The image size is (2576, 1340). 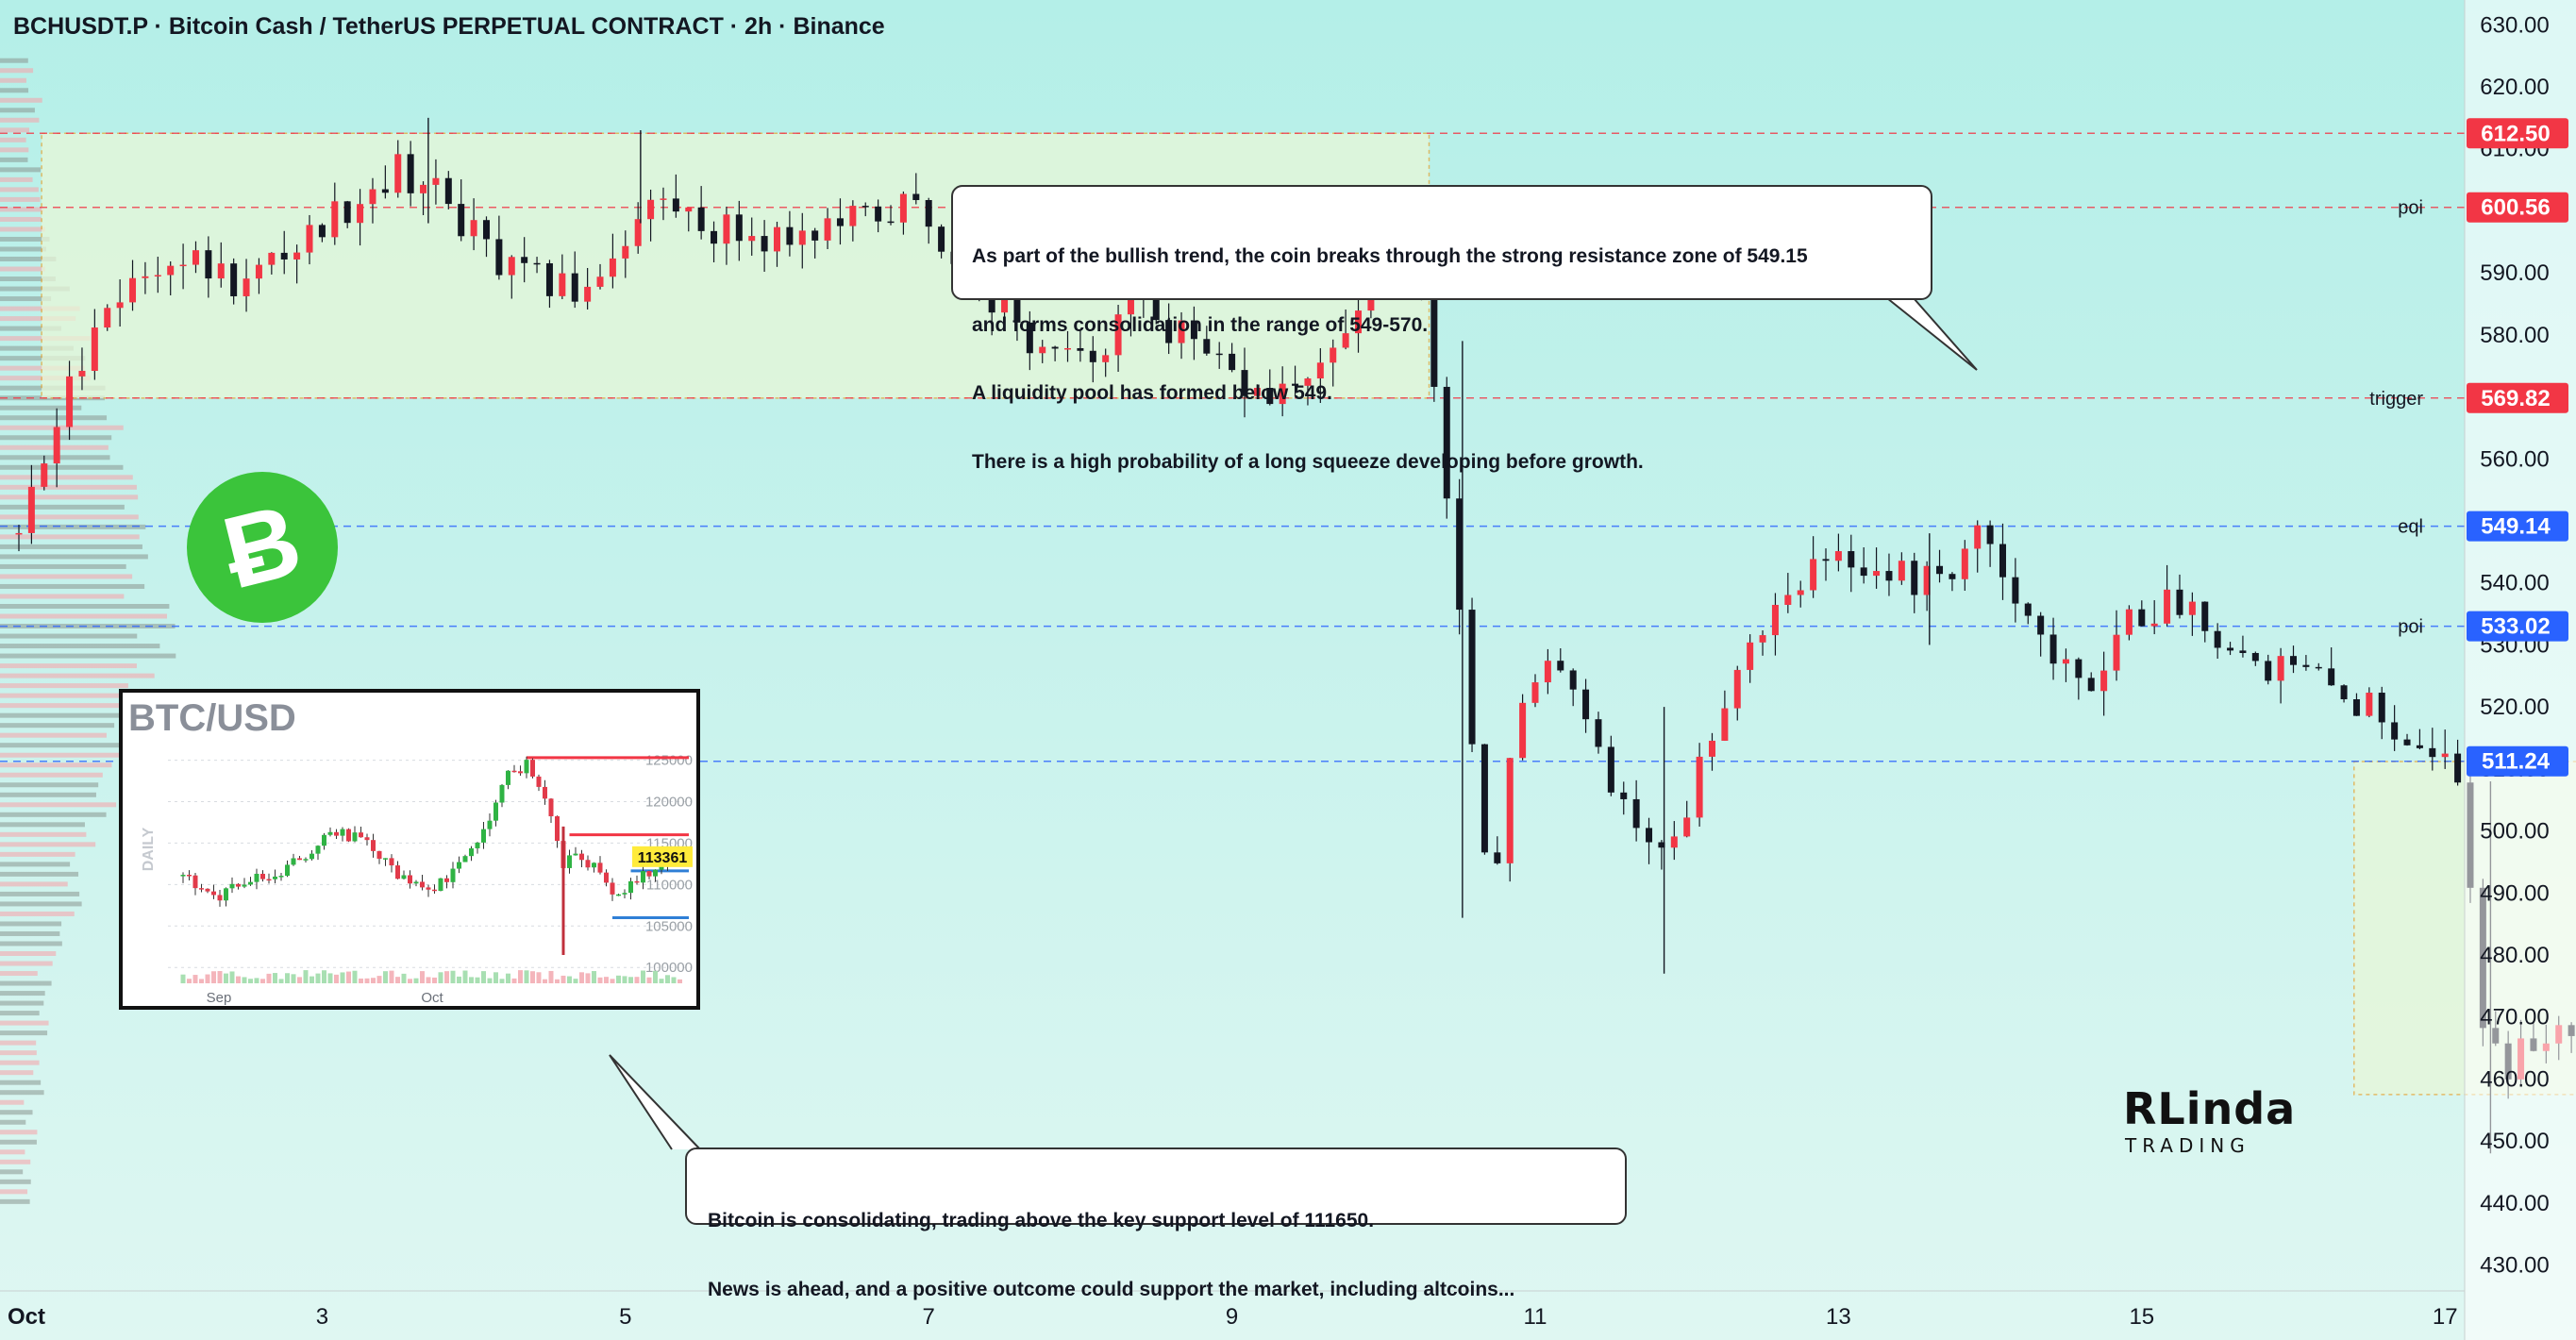 I want to click on price-axis-tick: 630.00, so click(x=2514, y=25).